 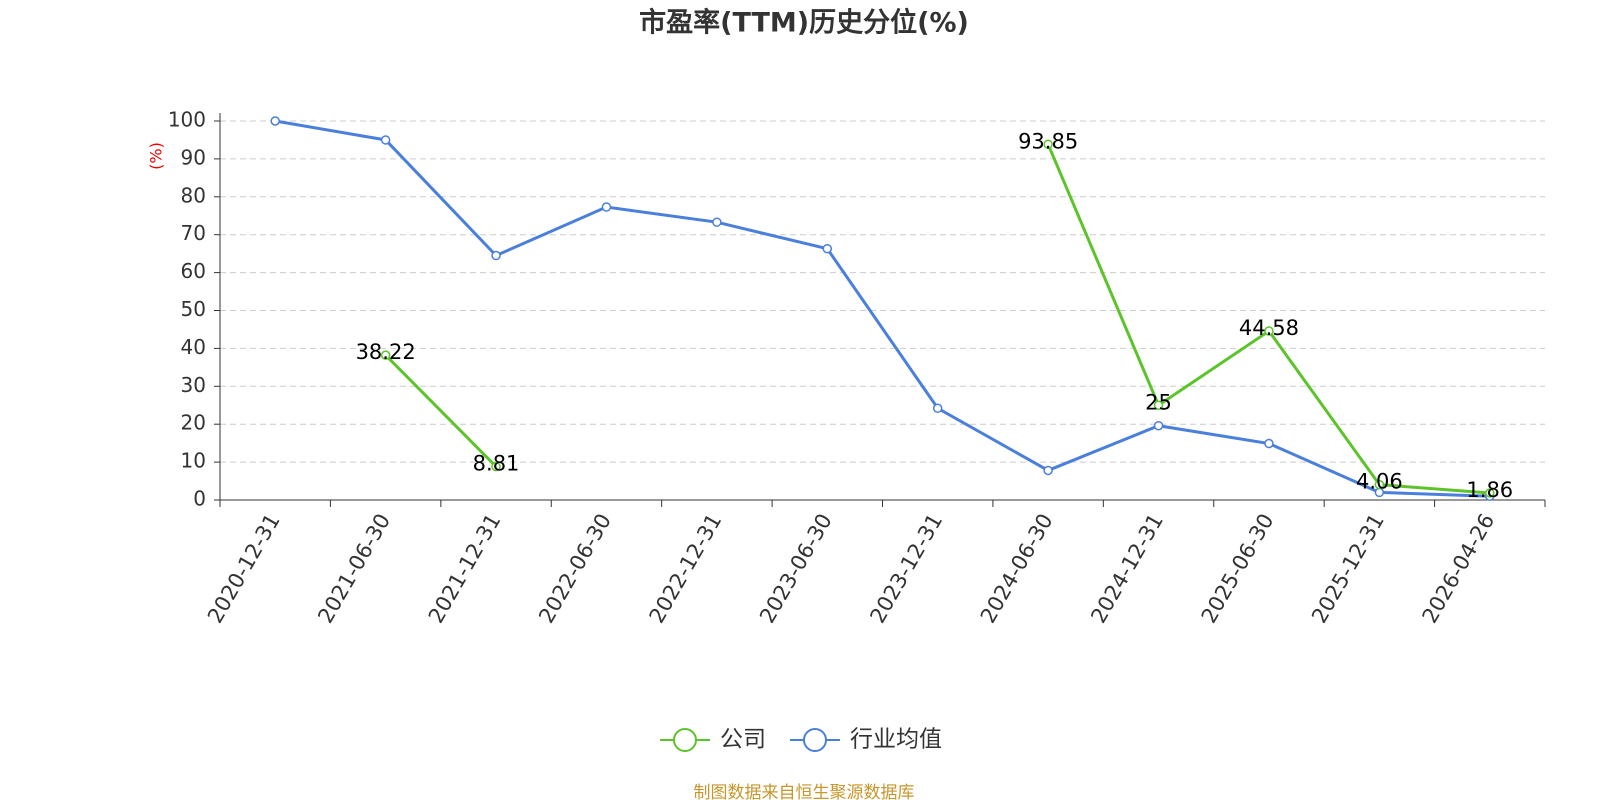 I want to click on x-tick-label: 2024-06-30, so click(x=1017, y=569).